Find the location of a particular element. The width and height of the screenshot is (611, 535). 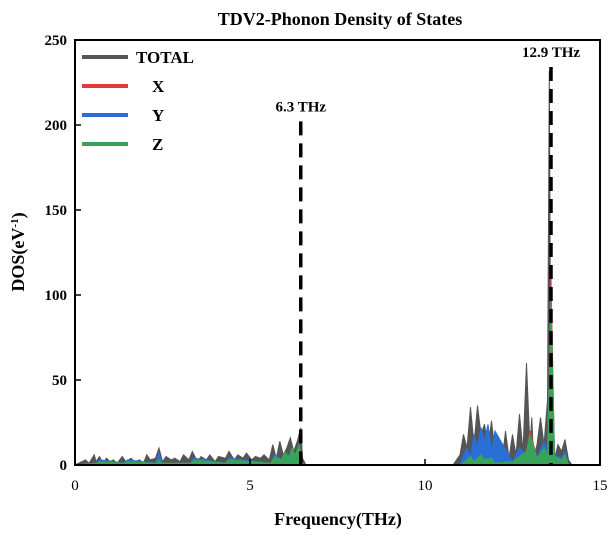

y-tick-label: 0 is located at coordinates (64, 466).